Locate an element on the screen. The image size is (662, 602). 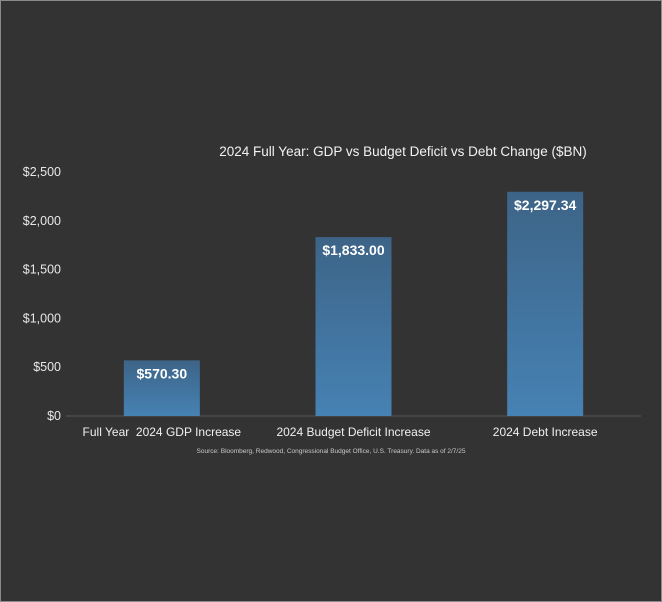
x-tick-label: Full Year 2024 GDP Increase is located at coordinates (162, 432).